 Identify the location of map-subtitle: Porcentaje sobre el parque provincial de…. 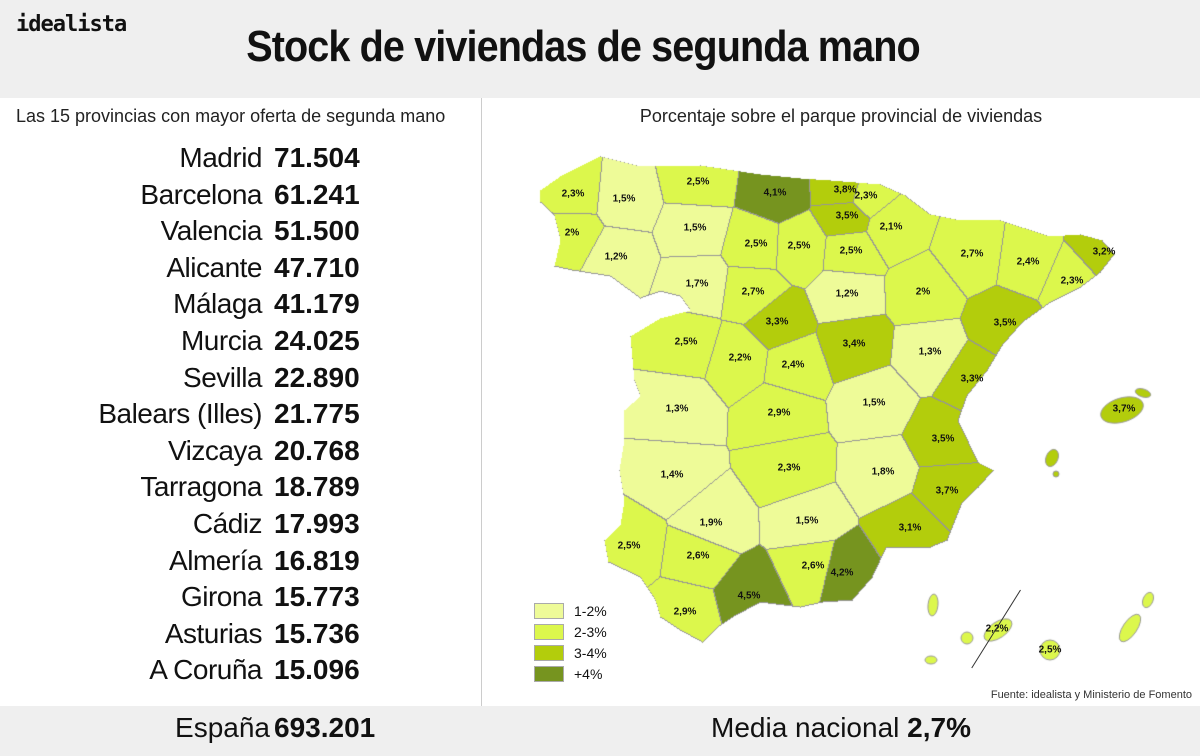
(841, 116).